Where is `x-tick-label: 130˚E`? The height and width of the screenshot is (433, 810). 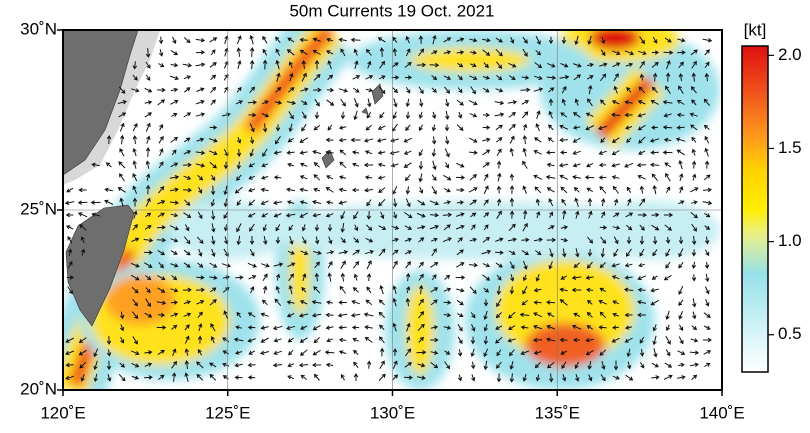 x-tick-label: 130˚E is located at coordinates (392, 412).